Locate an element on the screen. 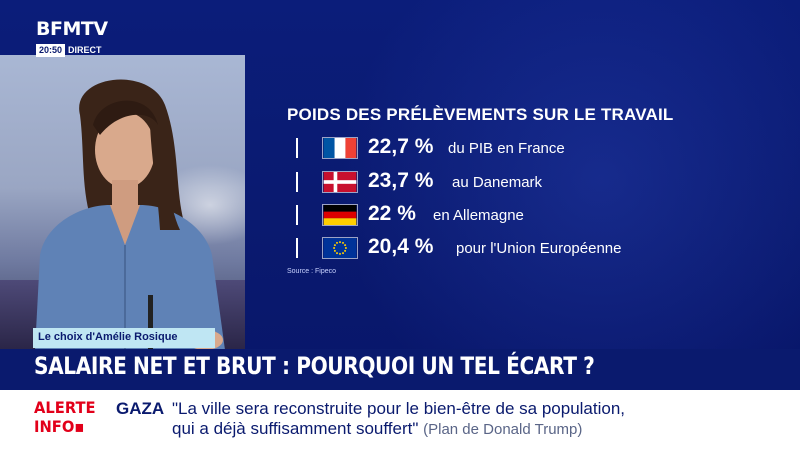  stat-value: 20,4 % is located at coordinates (401, 246).